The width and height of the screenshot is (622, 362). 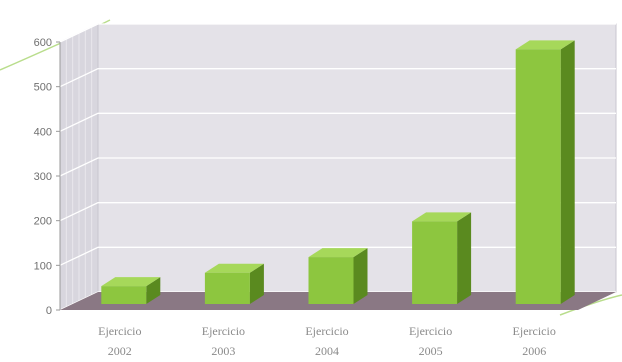 What do you see at coordinates (534, 351) in the screenshot?
I see `x-tick-label: 2006` at bounding box center [534, 351].